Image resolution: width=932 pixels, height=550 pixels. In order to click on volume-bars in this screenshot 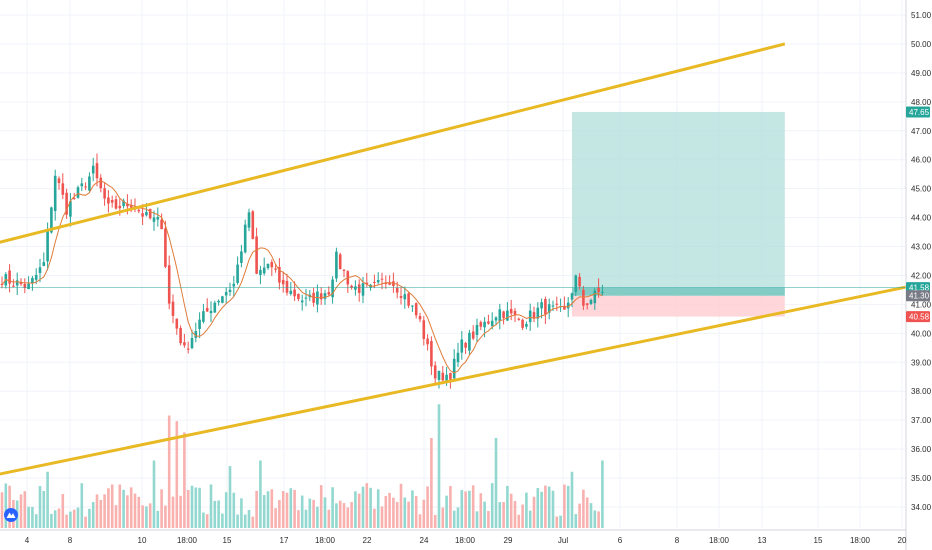, I will do `click(302, 466)`.